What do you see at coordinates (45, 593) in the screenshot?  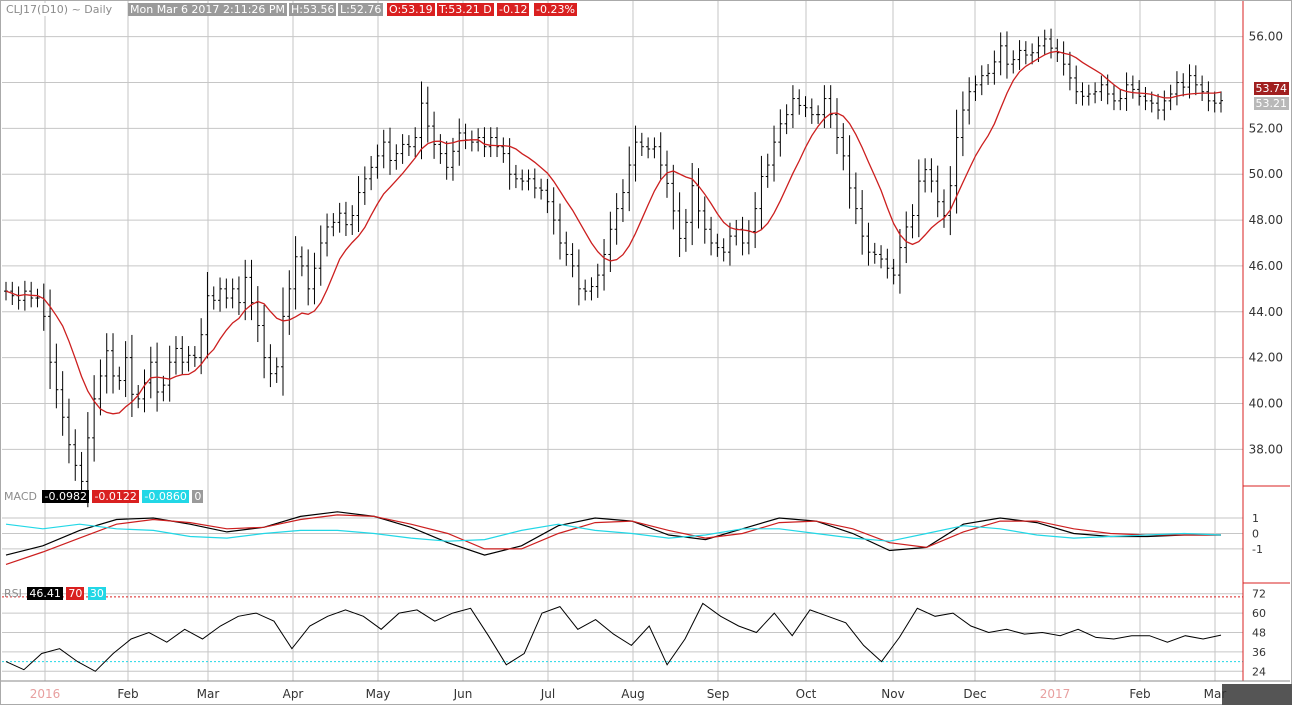 I see `rsi-value: 46.41` at bounding box center [45, 593].